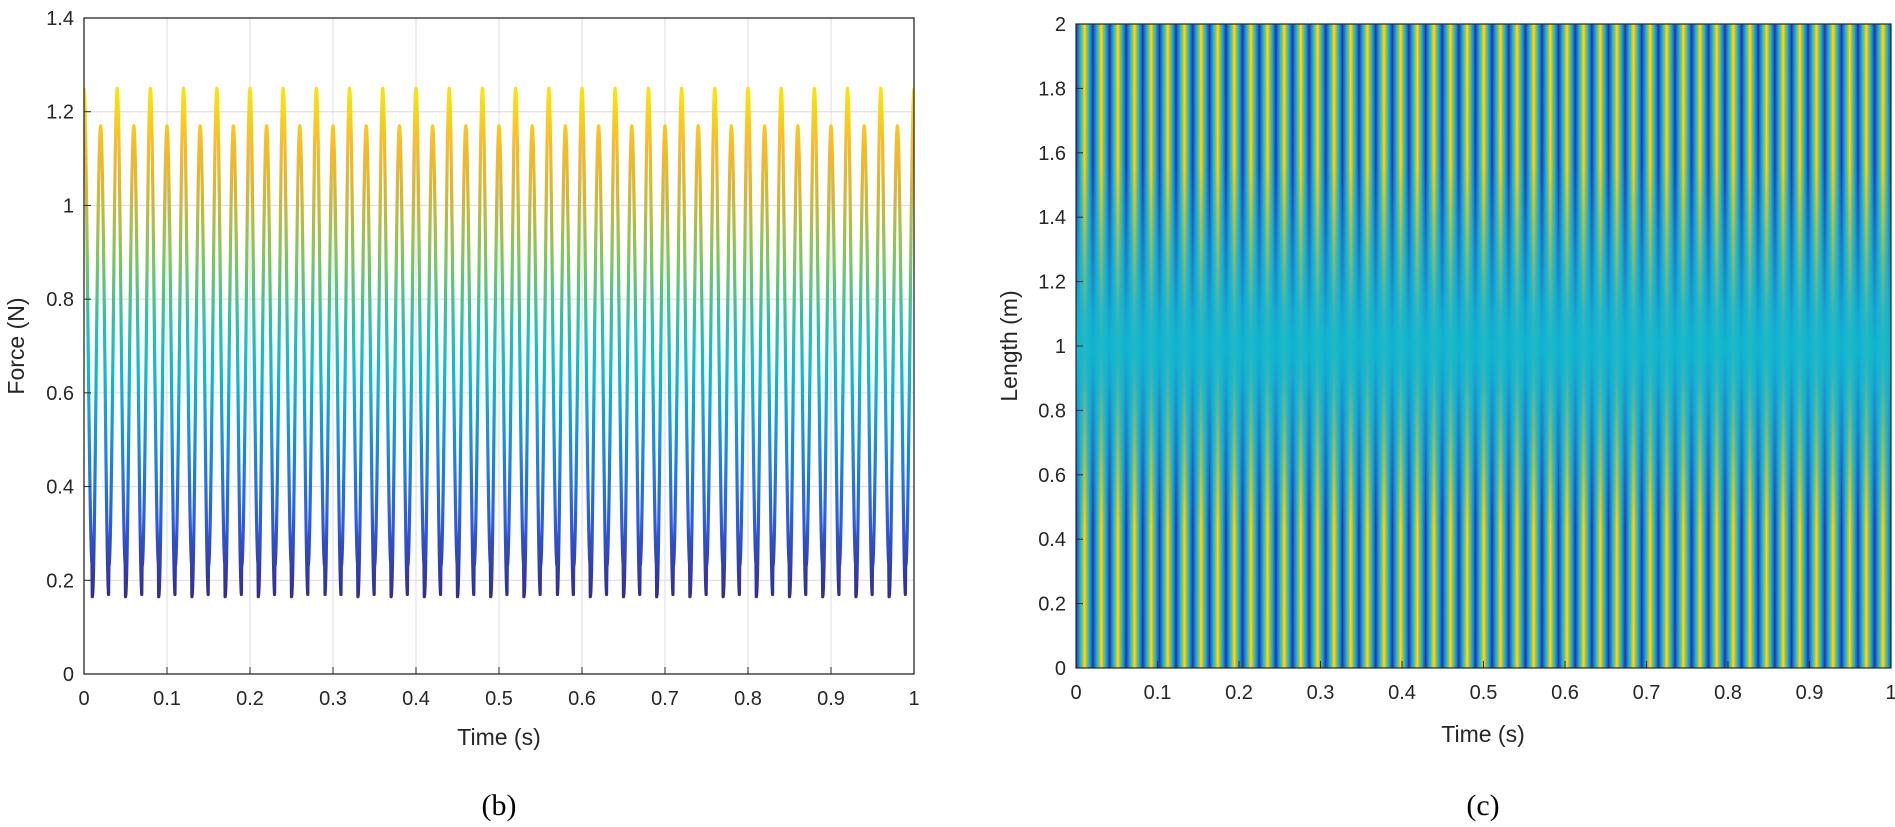 This screenshot has width=1895, height=827. I want to click on chart-b-xtick-label: 0.1, so click(167, 699).